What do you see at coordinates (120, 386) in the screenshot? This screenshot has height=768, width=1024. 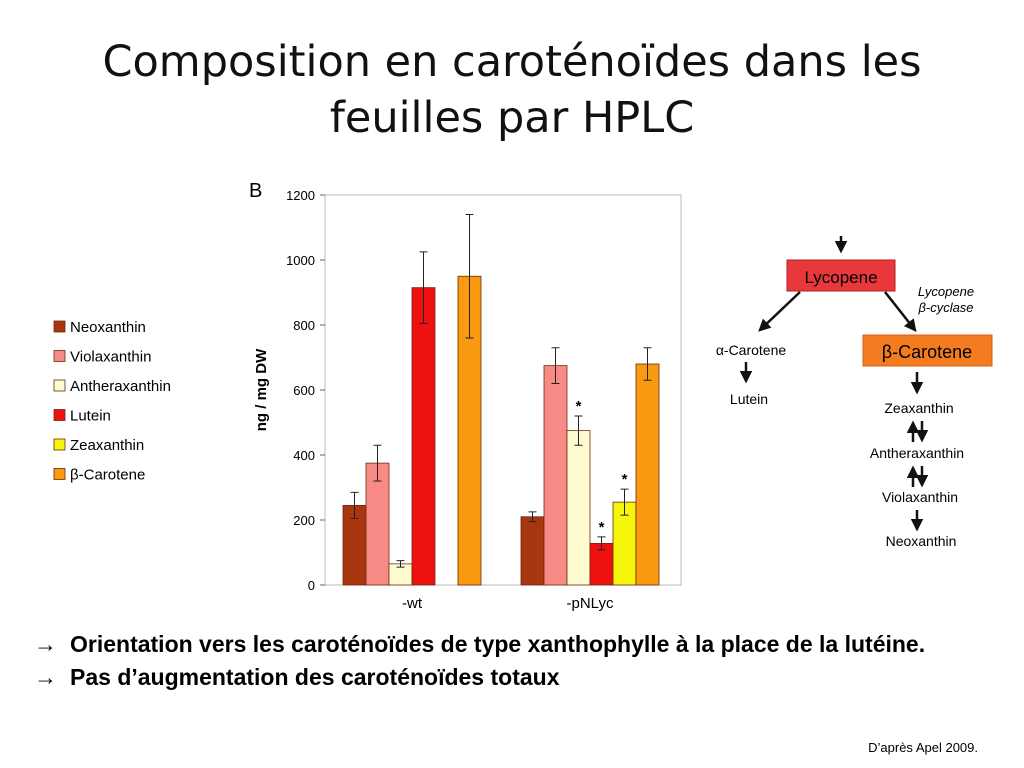 I see `legend-label: Antheraxanthin` at bounding box center [120, 386].